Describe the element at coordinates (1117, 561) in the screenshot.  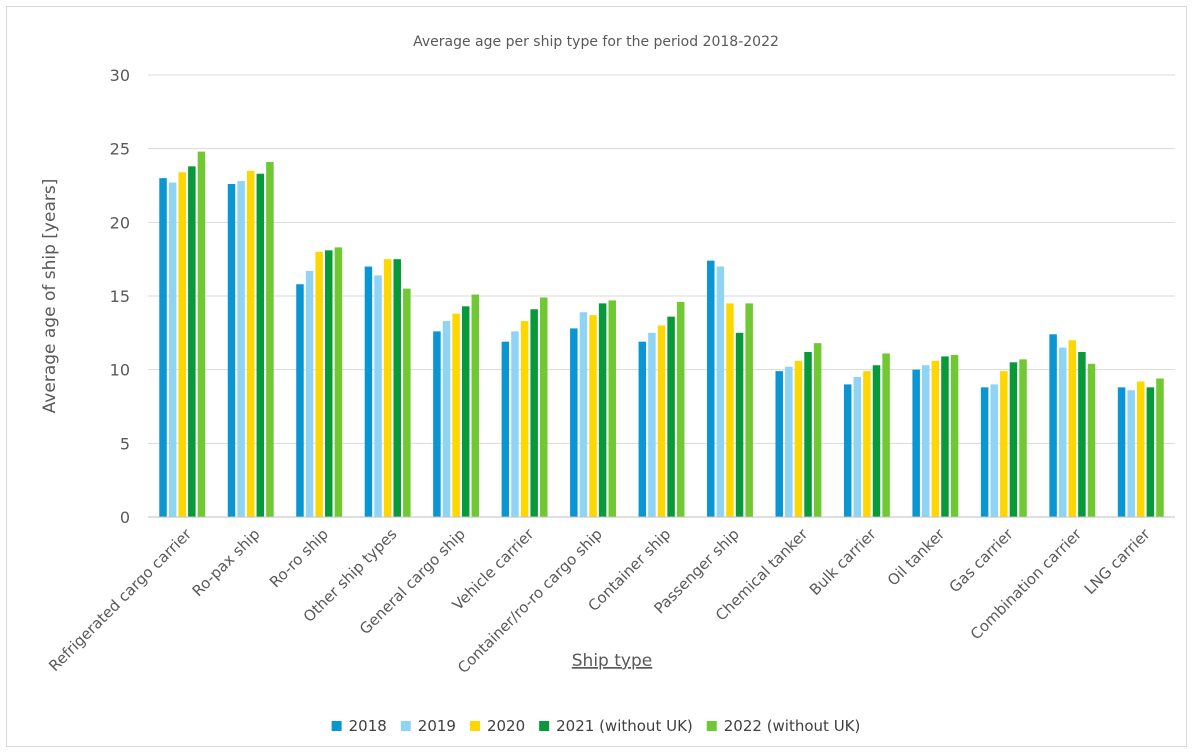
I see `x-tick-label: LNG carrier` at that location.